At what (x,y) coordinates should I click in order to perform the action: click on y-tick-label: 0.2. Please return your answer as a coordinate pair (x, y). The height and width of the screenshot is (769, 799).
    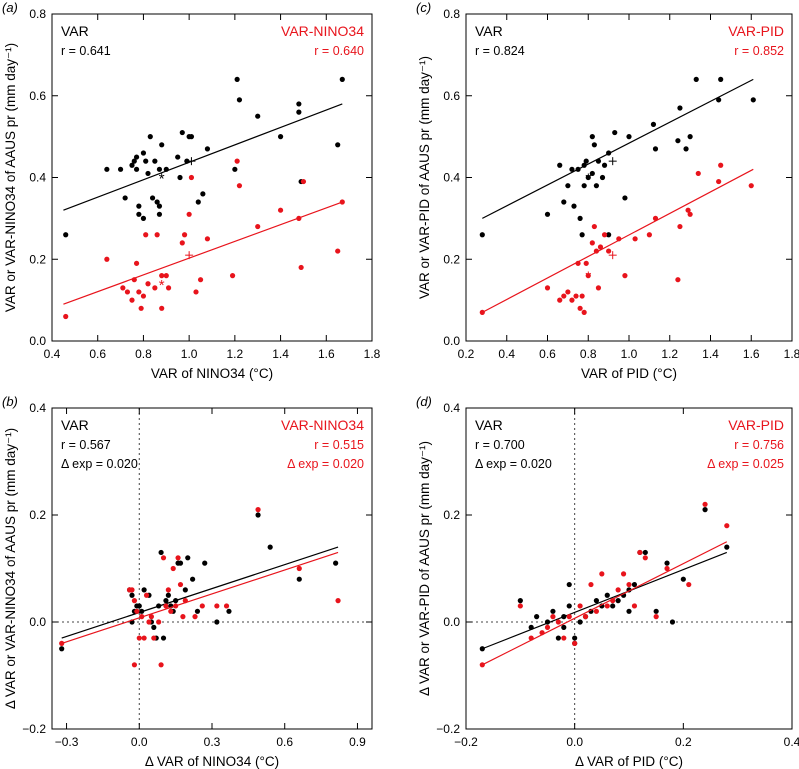
    Looking at the image, I should click on (451, 515).